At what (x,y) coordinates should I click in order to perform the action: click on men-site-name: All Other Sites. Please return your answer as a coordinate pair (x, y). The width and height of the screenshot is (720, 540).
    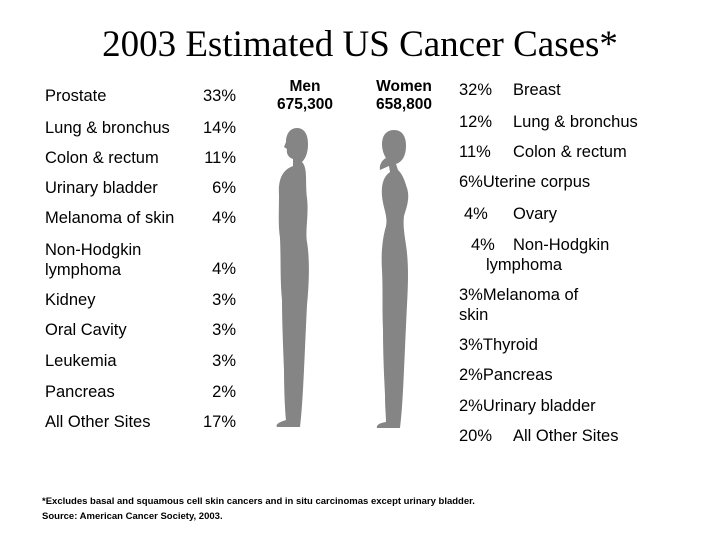
    Looking at the image, I should click on (98, 422).